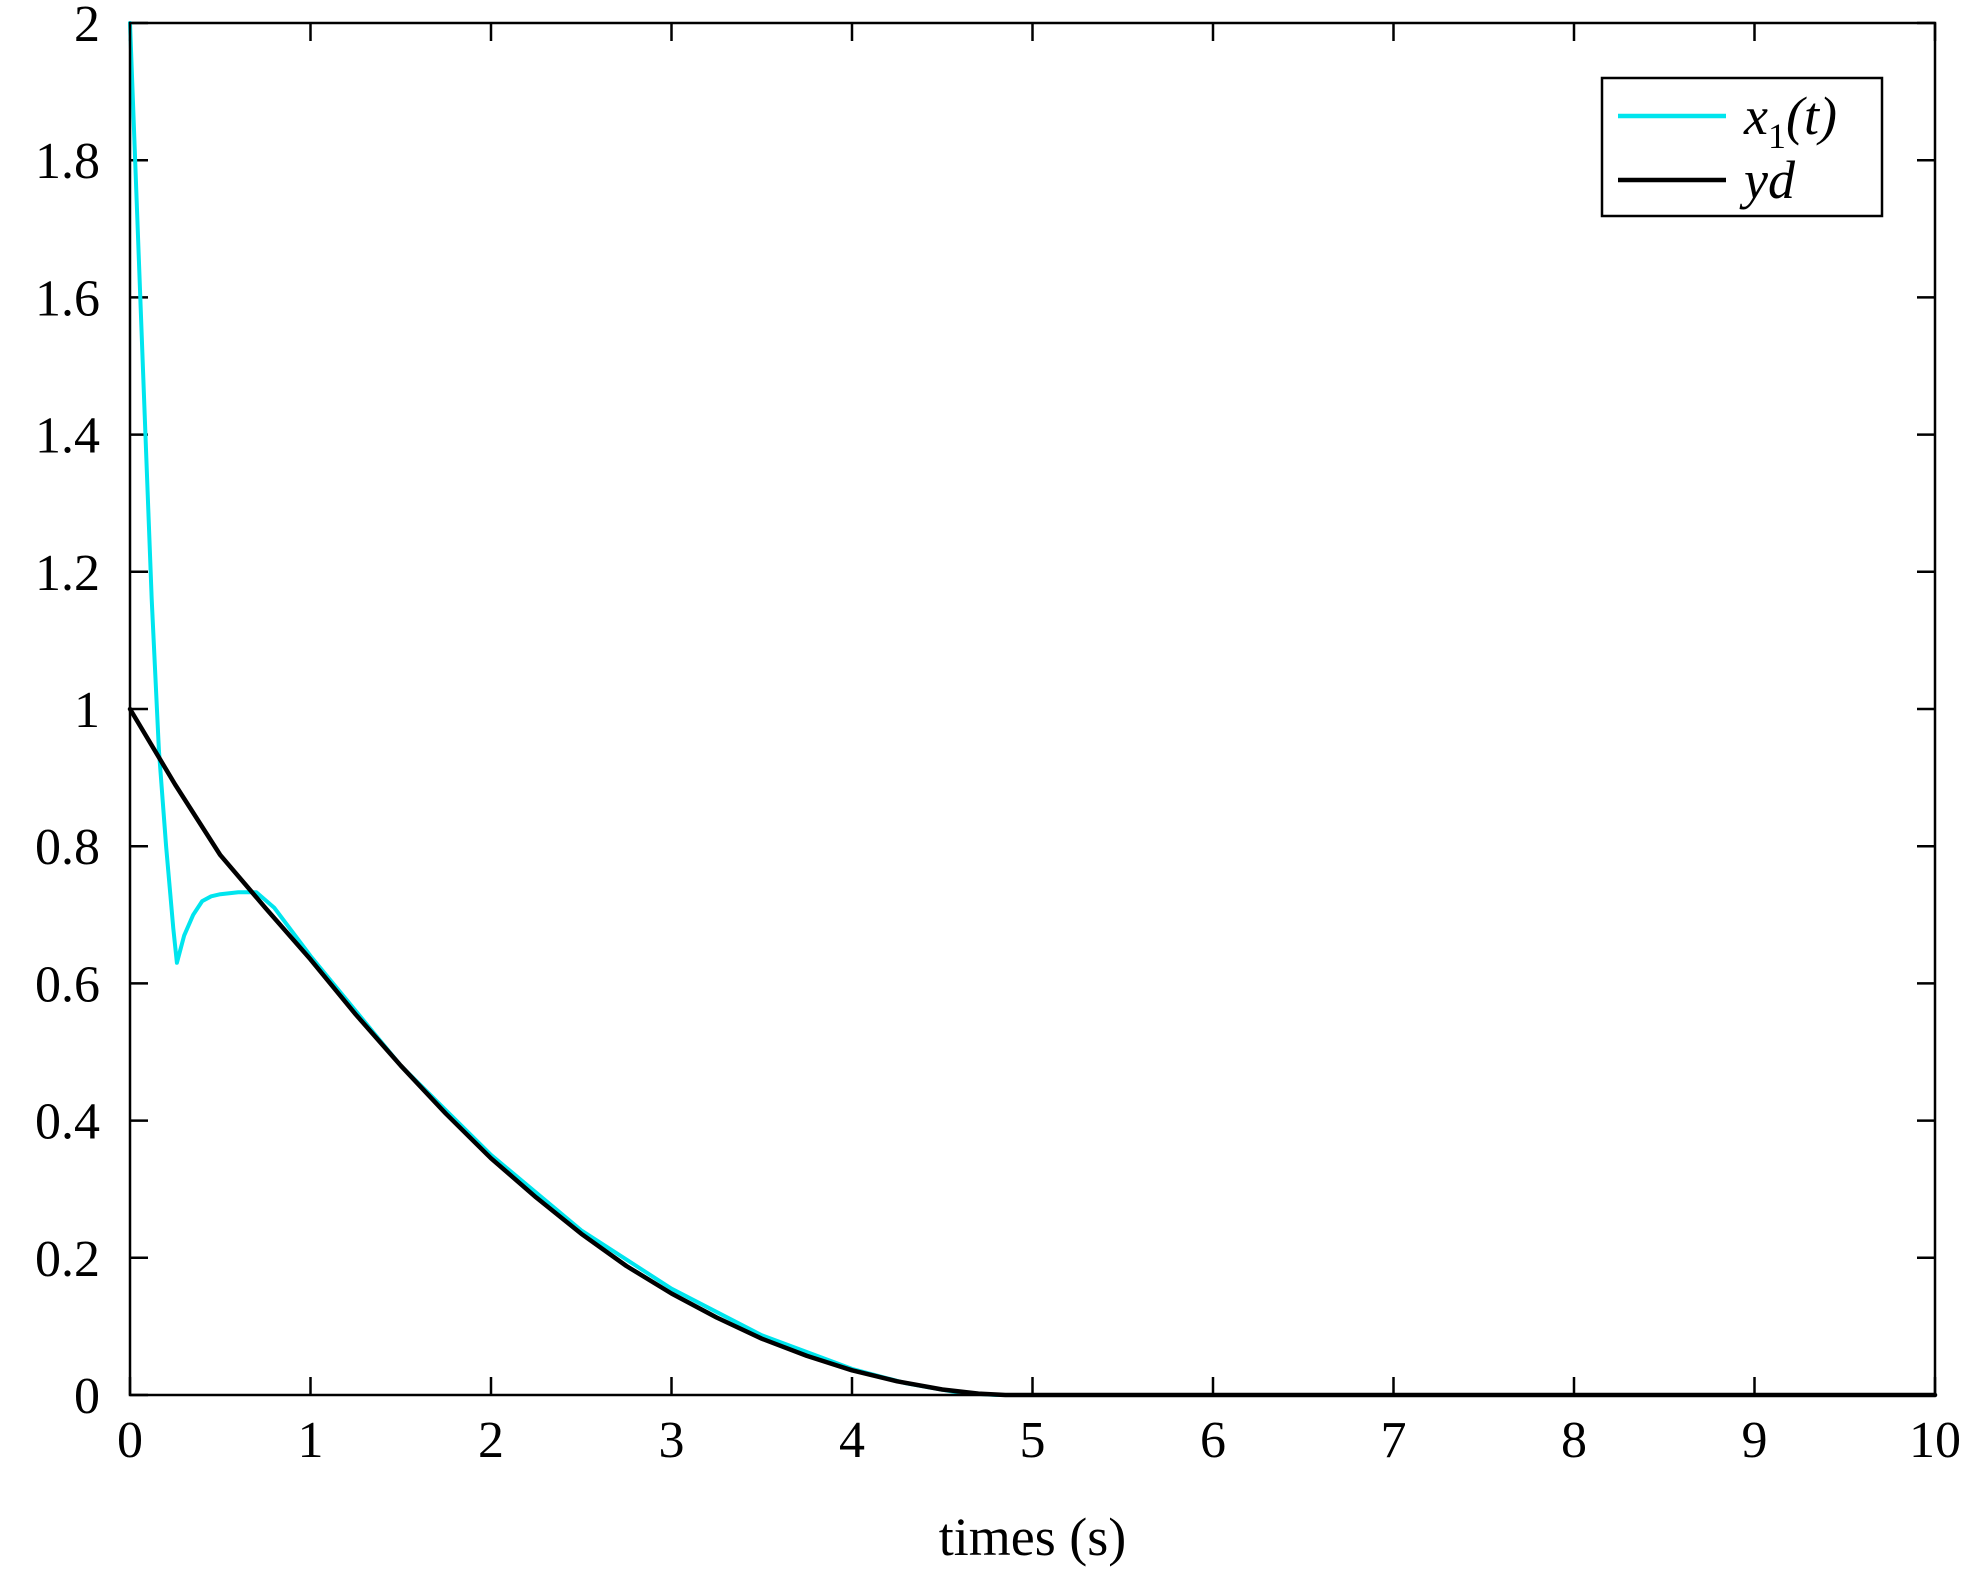 The height and width of the screenshot is (1575, 1969). Describe the element at coordinates (67, 161) in the screenshot. I see `y-tick-label: 1.8` at that location.